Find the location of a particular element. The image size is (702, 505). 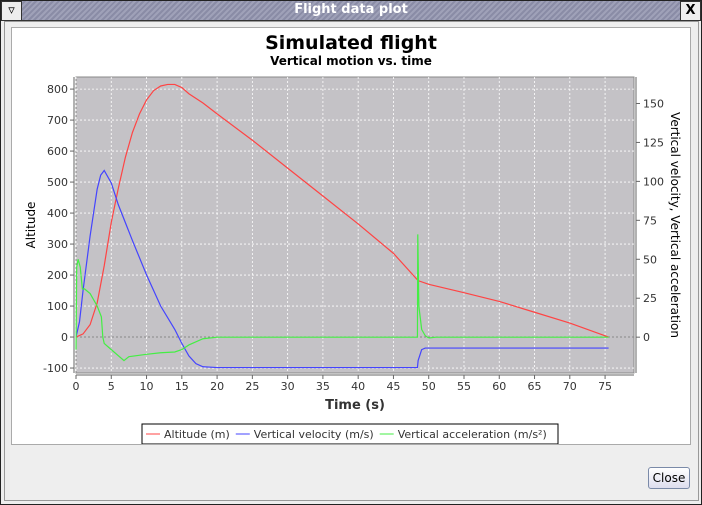

chart-subtitle: Vertical motion vs. time is located at coordinates (351, 61).